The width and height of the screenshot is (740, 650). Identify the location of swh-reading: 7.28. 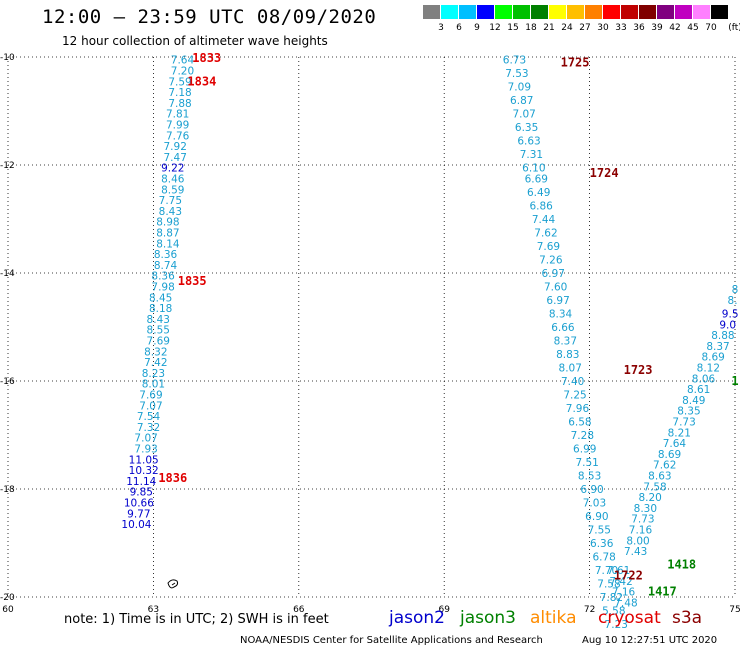
(582, 436).